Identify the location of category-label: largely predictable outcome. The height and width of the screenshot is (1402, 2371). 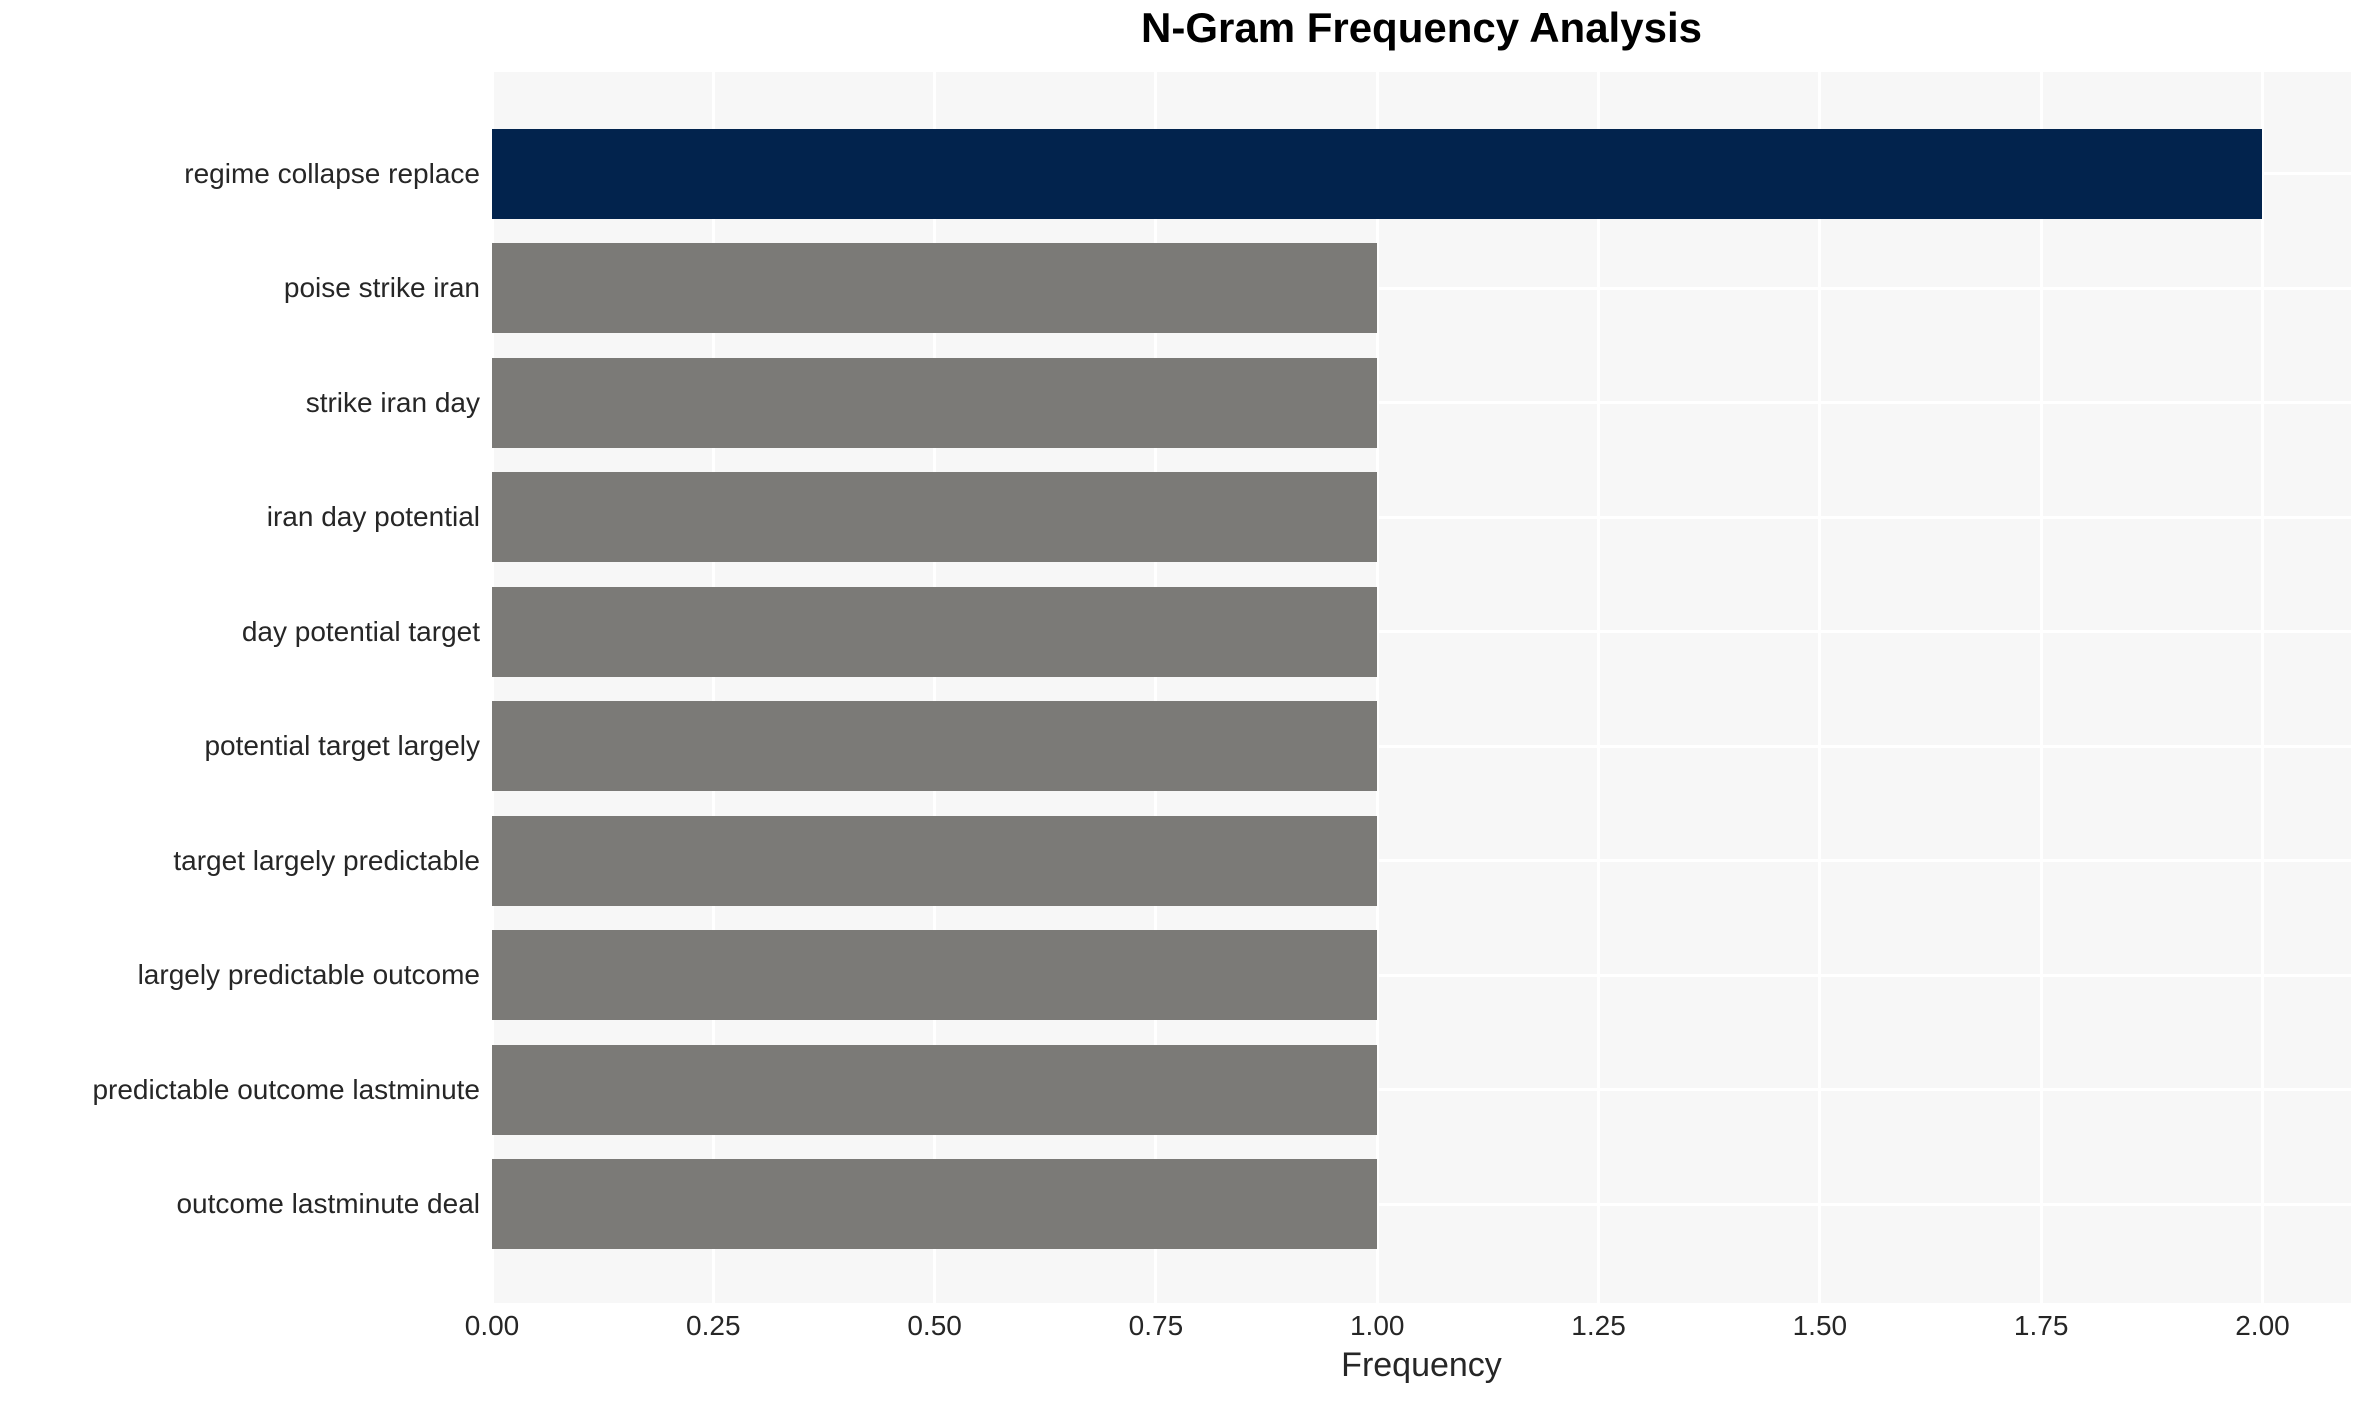
(308, 974).